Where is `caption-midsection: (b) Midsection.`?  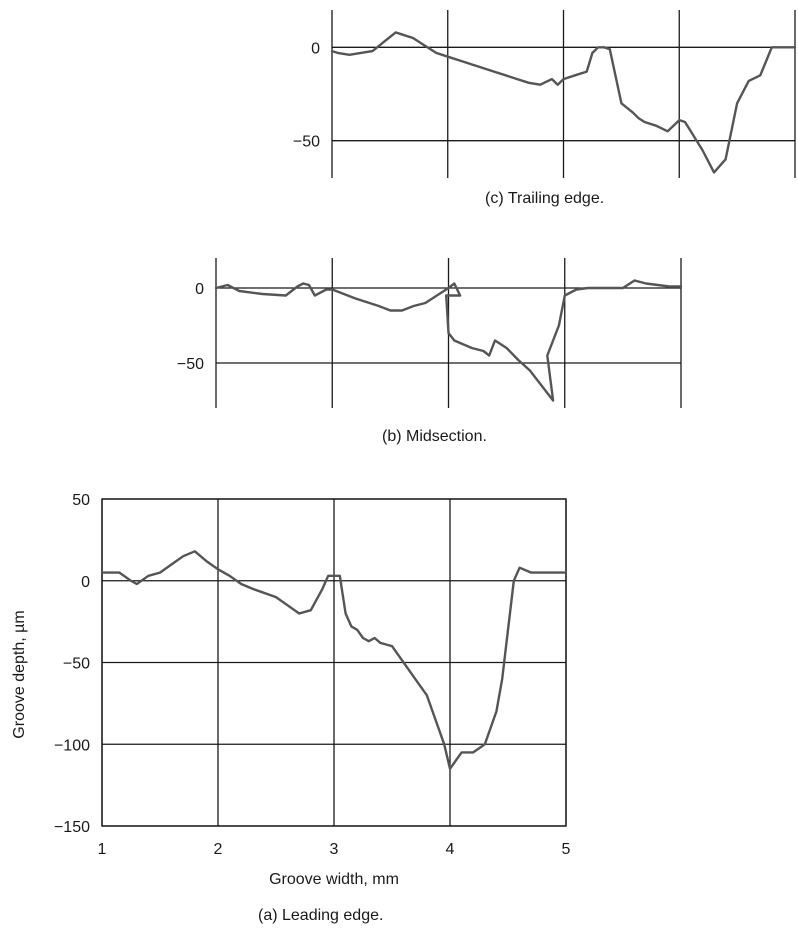 caption-midsection: (b) Midsection. is located at coordinates (434, 436).